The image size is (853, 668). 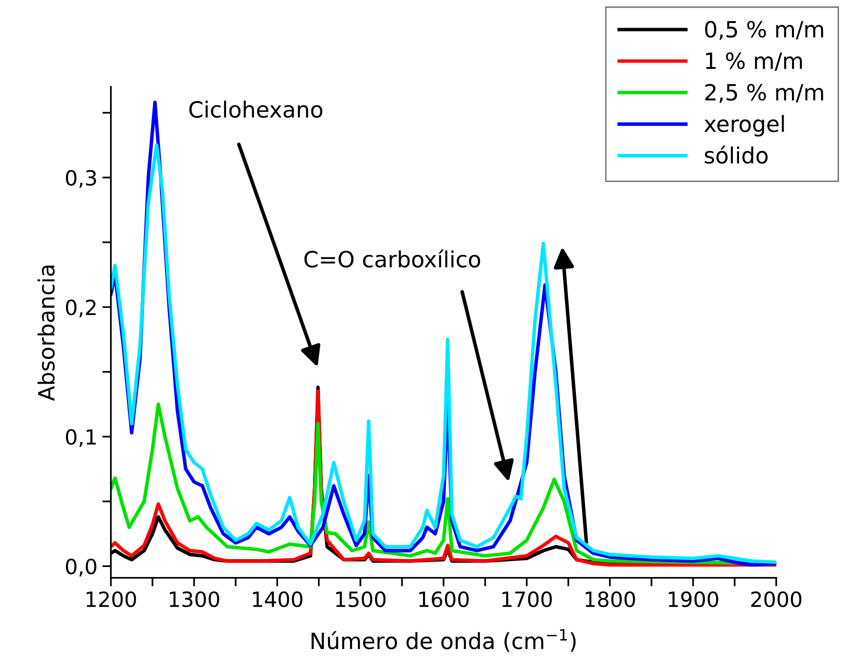 What do you see at coordinates (81, 567) in the screenshot?
I see `y-tick-label: 0,0` at bounding box center [81, 567].